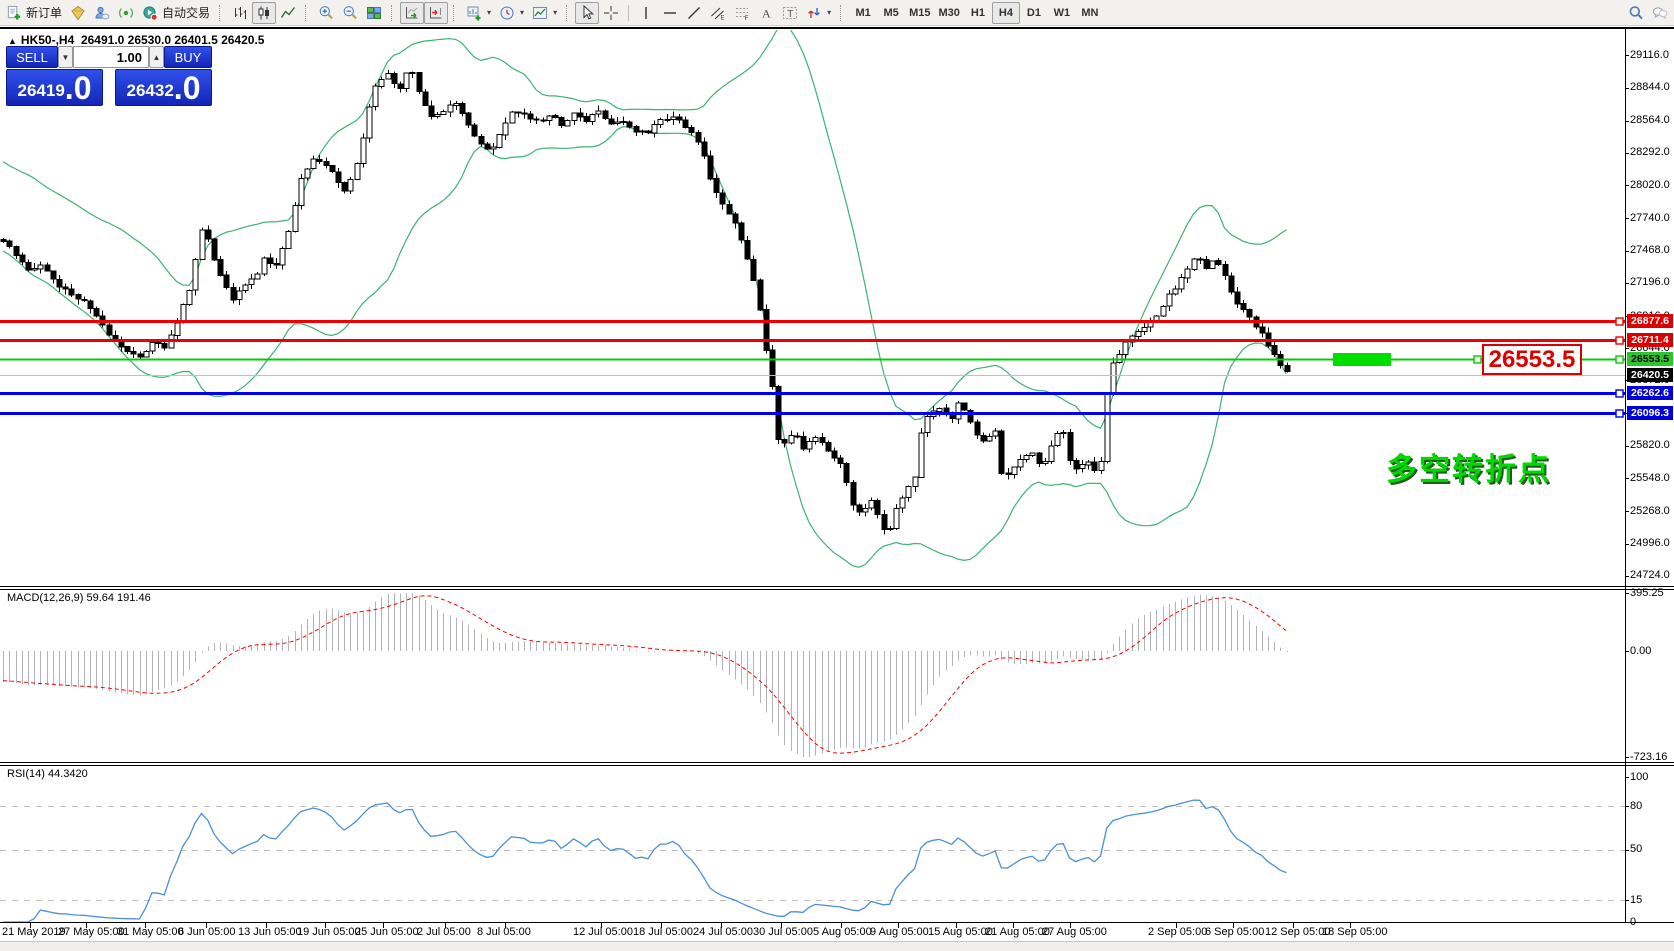 The width and height of the screenshot is (1674, 951). I want to click on sell-price-button: 26419.0, so click(54, 87).